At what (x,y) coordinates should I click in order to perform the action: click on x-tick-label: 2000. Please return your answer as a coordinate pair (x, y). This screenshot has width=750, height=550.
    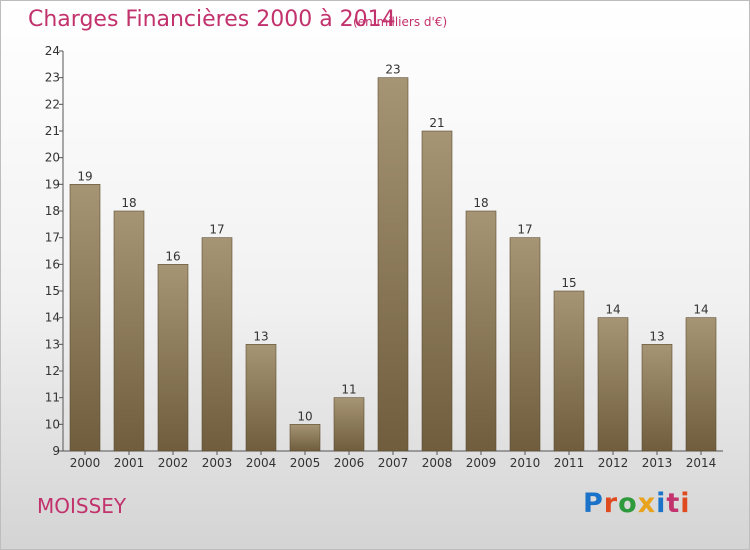
    Looking at the image, I should click on (85, 463).